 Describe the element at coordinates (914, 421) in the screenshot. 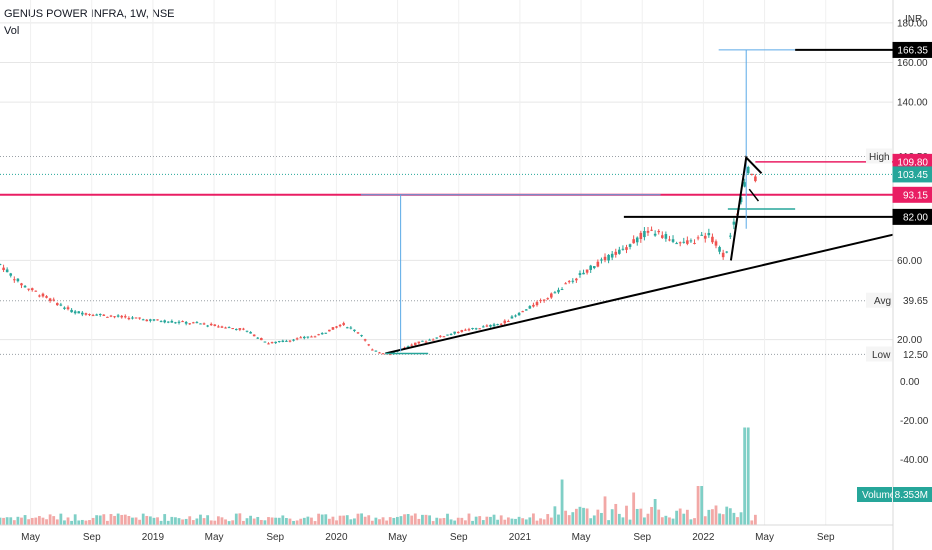

I see `volume-tick-label: -20.00` at that location.